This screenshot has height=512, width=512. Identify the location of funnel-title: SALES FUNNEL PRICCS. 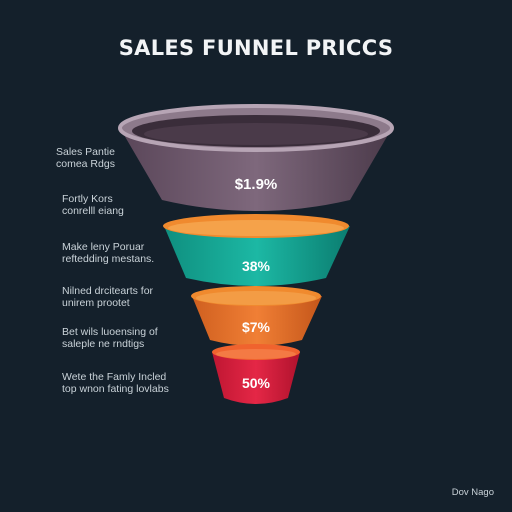
(256, 48).